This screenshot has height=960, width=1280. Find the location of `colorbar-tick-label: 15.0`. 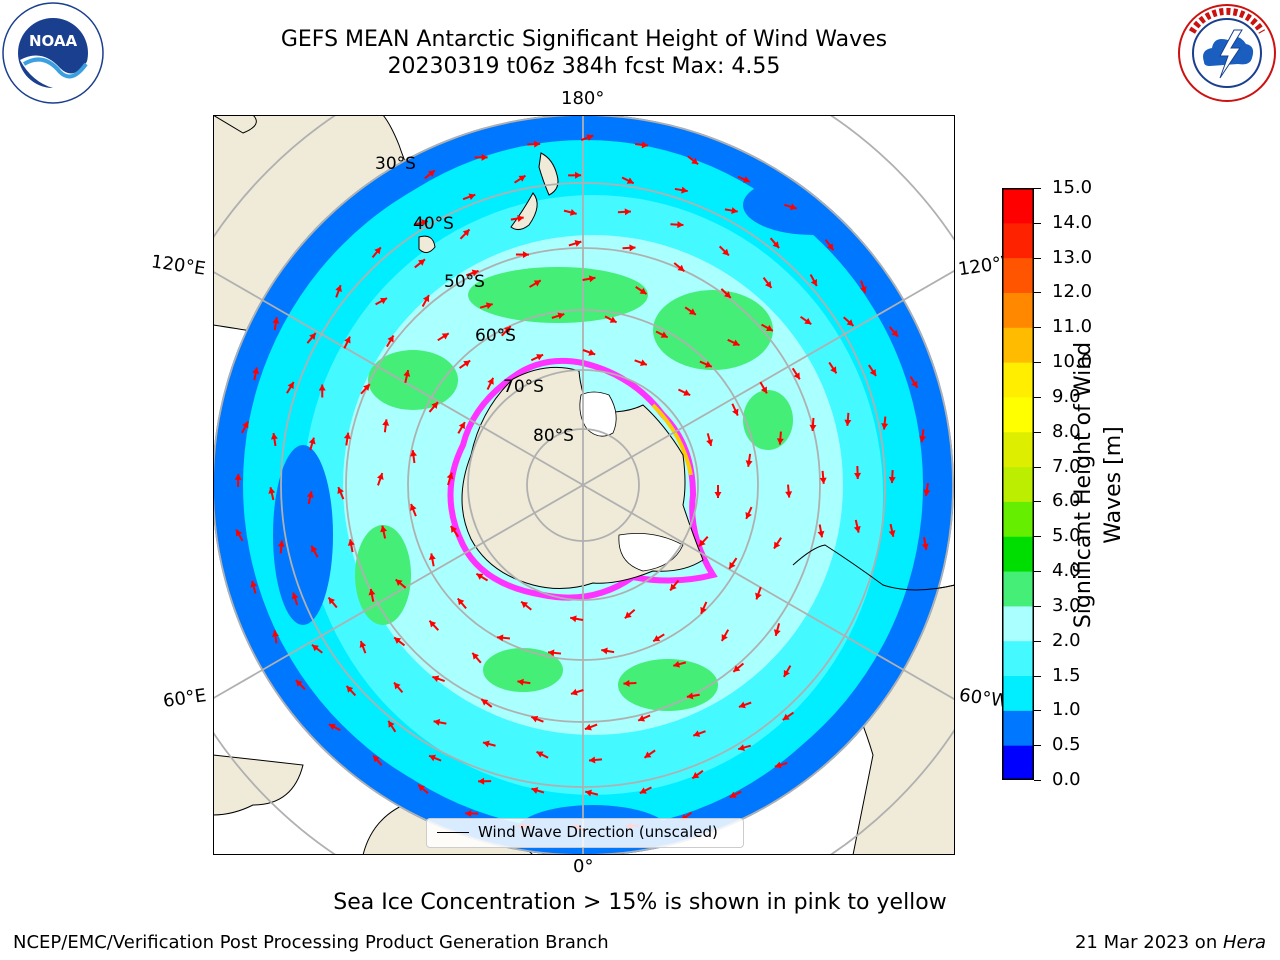

colorbar-tick-label: 15.0 is located at coordinates (1072, 187).